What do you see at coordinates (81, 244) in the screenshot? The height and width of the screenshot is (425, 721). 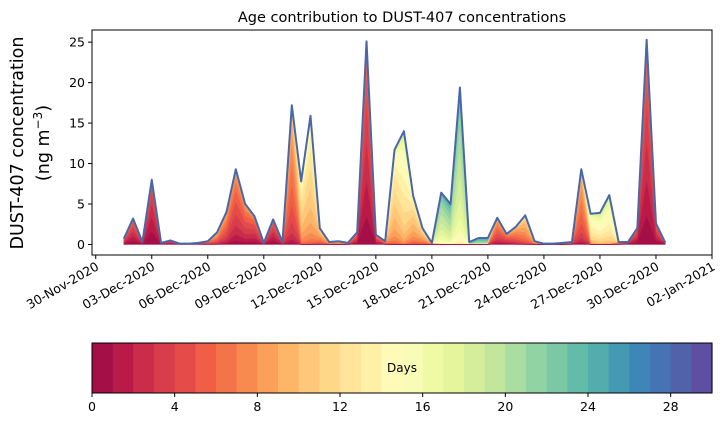 I see `y-tick-label: 0` at bounding box center [81, 244].